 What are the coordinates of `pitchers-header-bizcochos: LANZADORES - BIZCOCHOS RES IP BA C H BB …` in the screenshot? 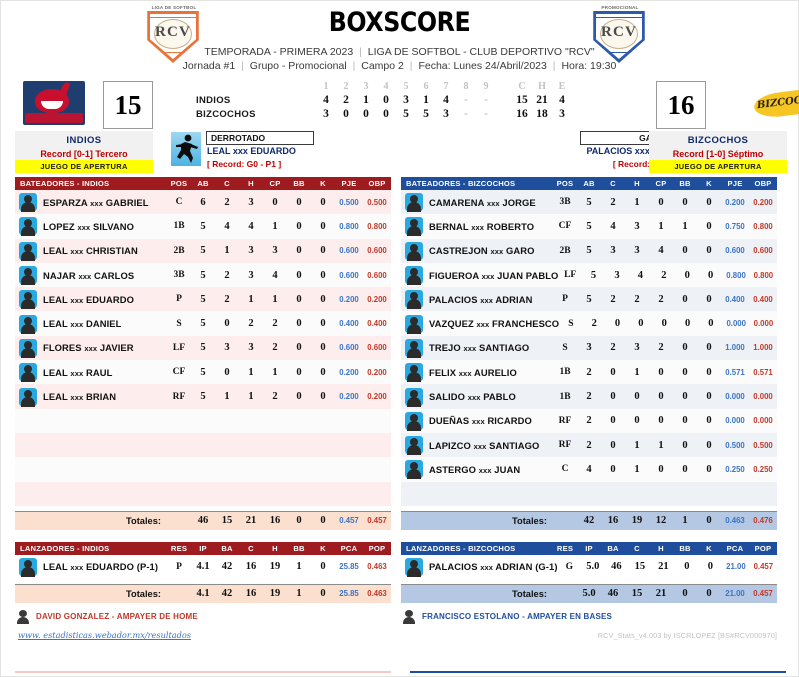 It's located at (589, 548).